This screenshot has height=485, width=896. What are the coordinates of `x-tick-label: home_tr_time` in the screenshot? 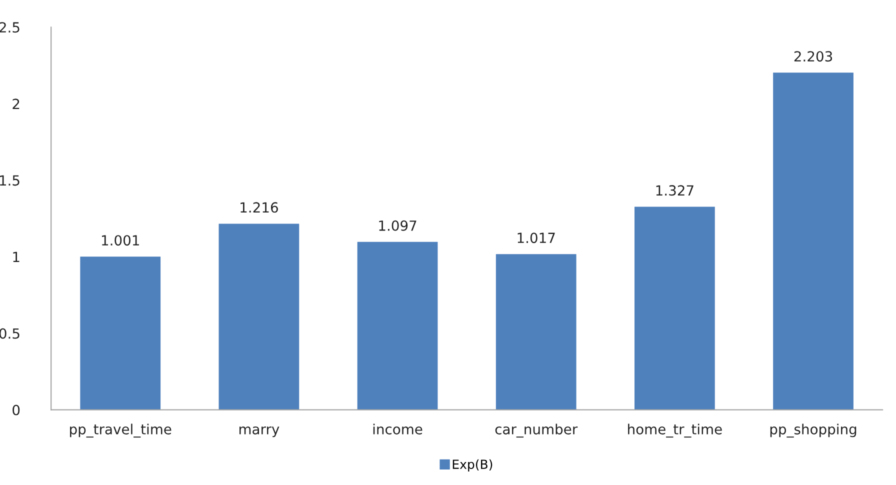 It's located at (675, 431).